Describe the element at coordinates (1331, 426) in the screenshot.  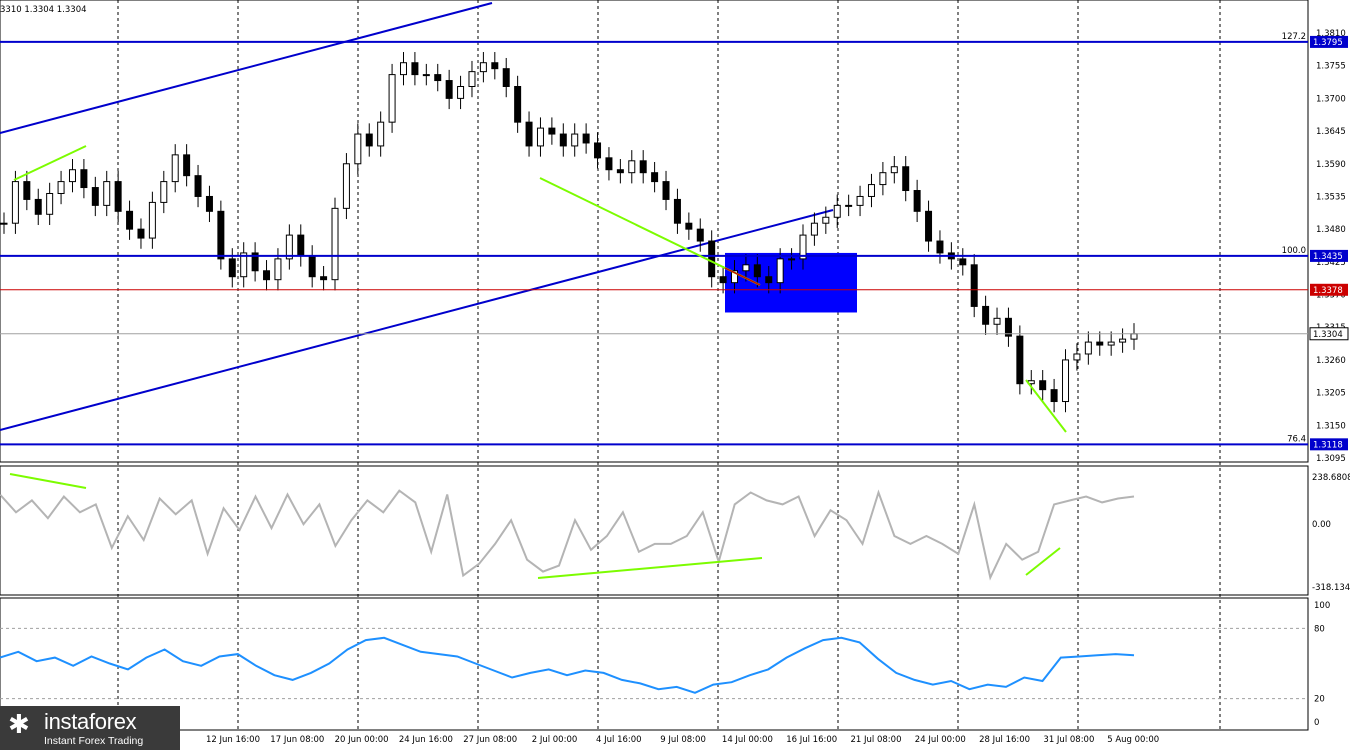
I see `price-tick-label: 1.3150` at that location.